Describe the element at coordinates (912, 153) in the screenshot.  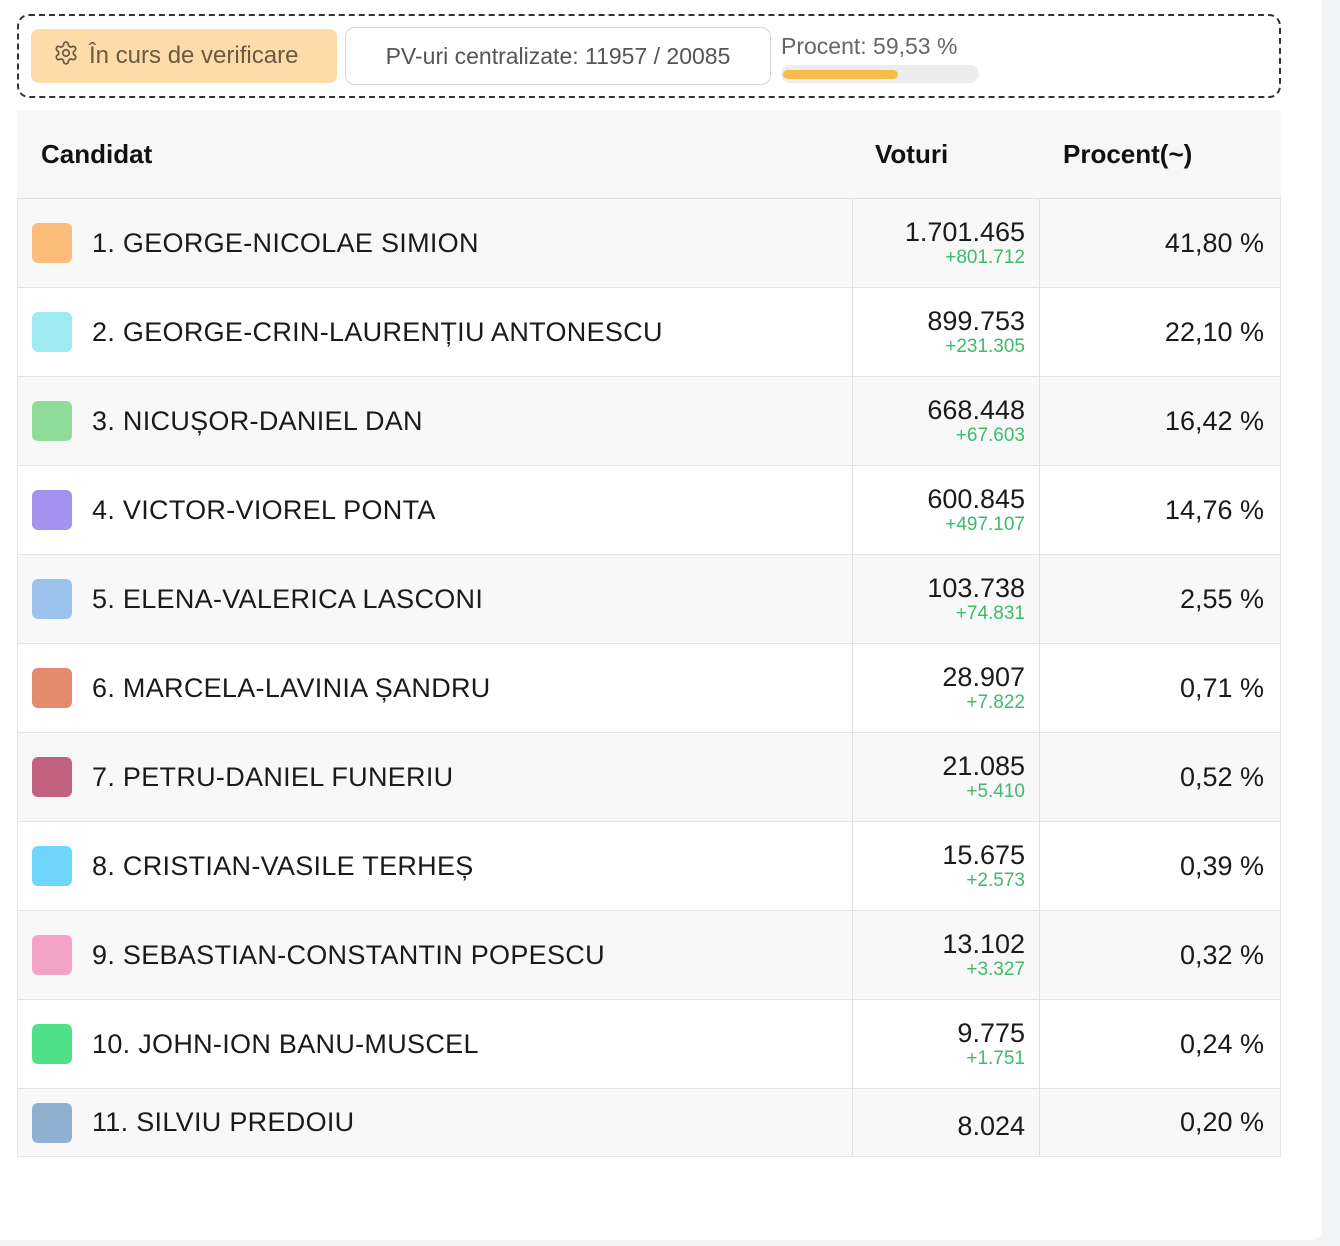
I see `header-votes: Voturi` at that location.